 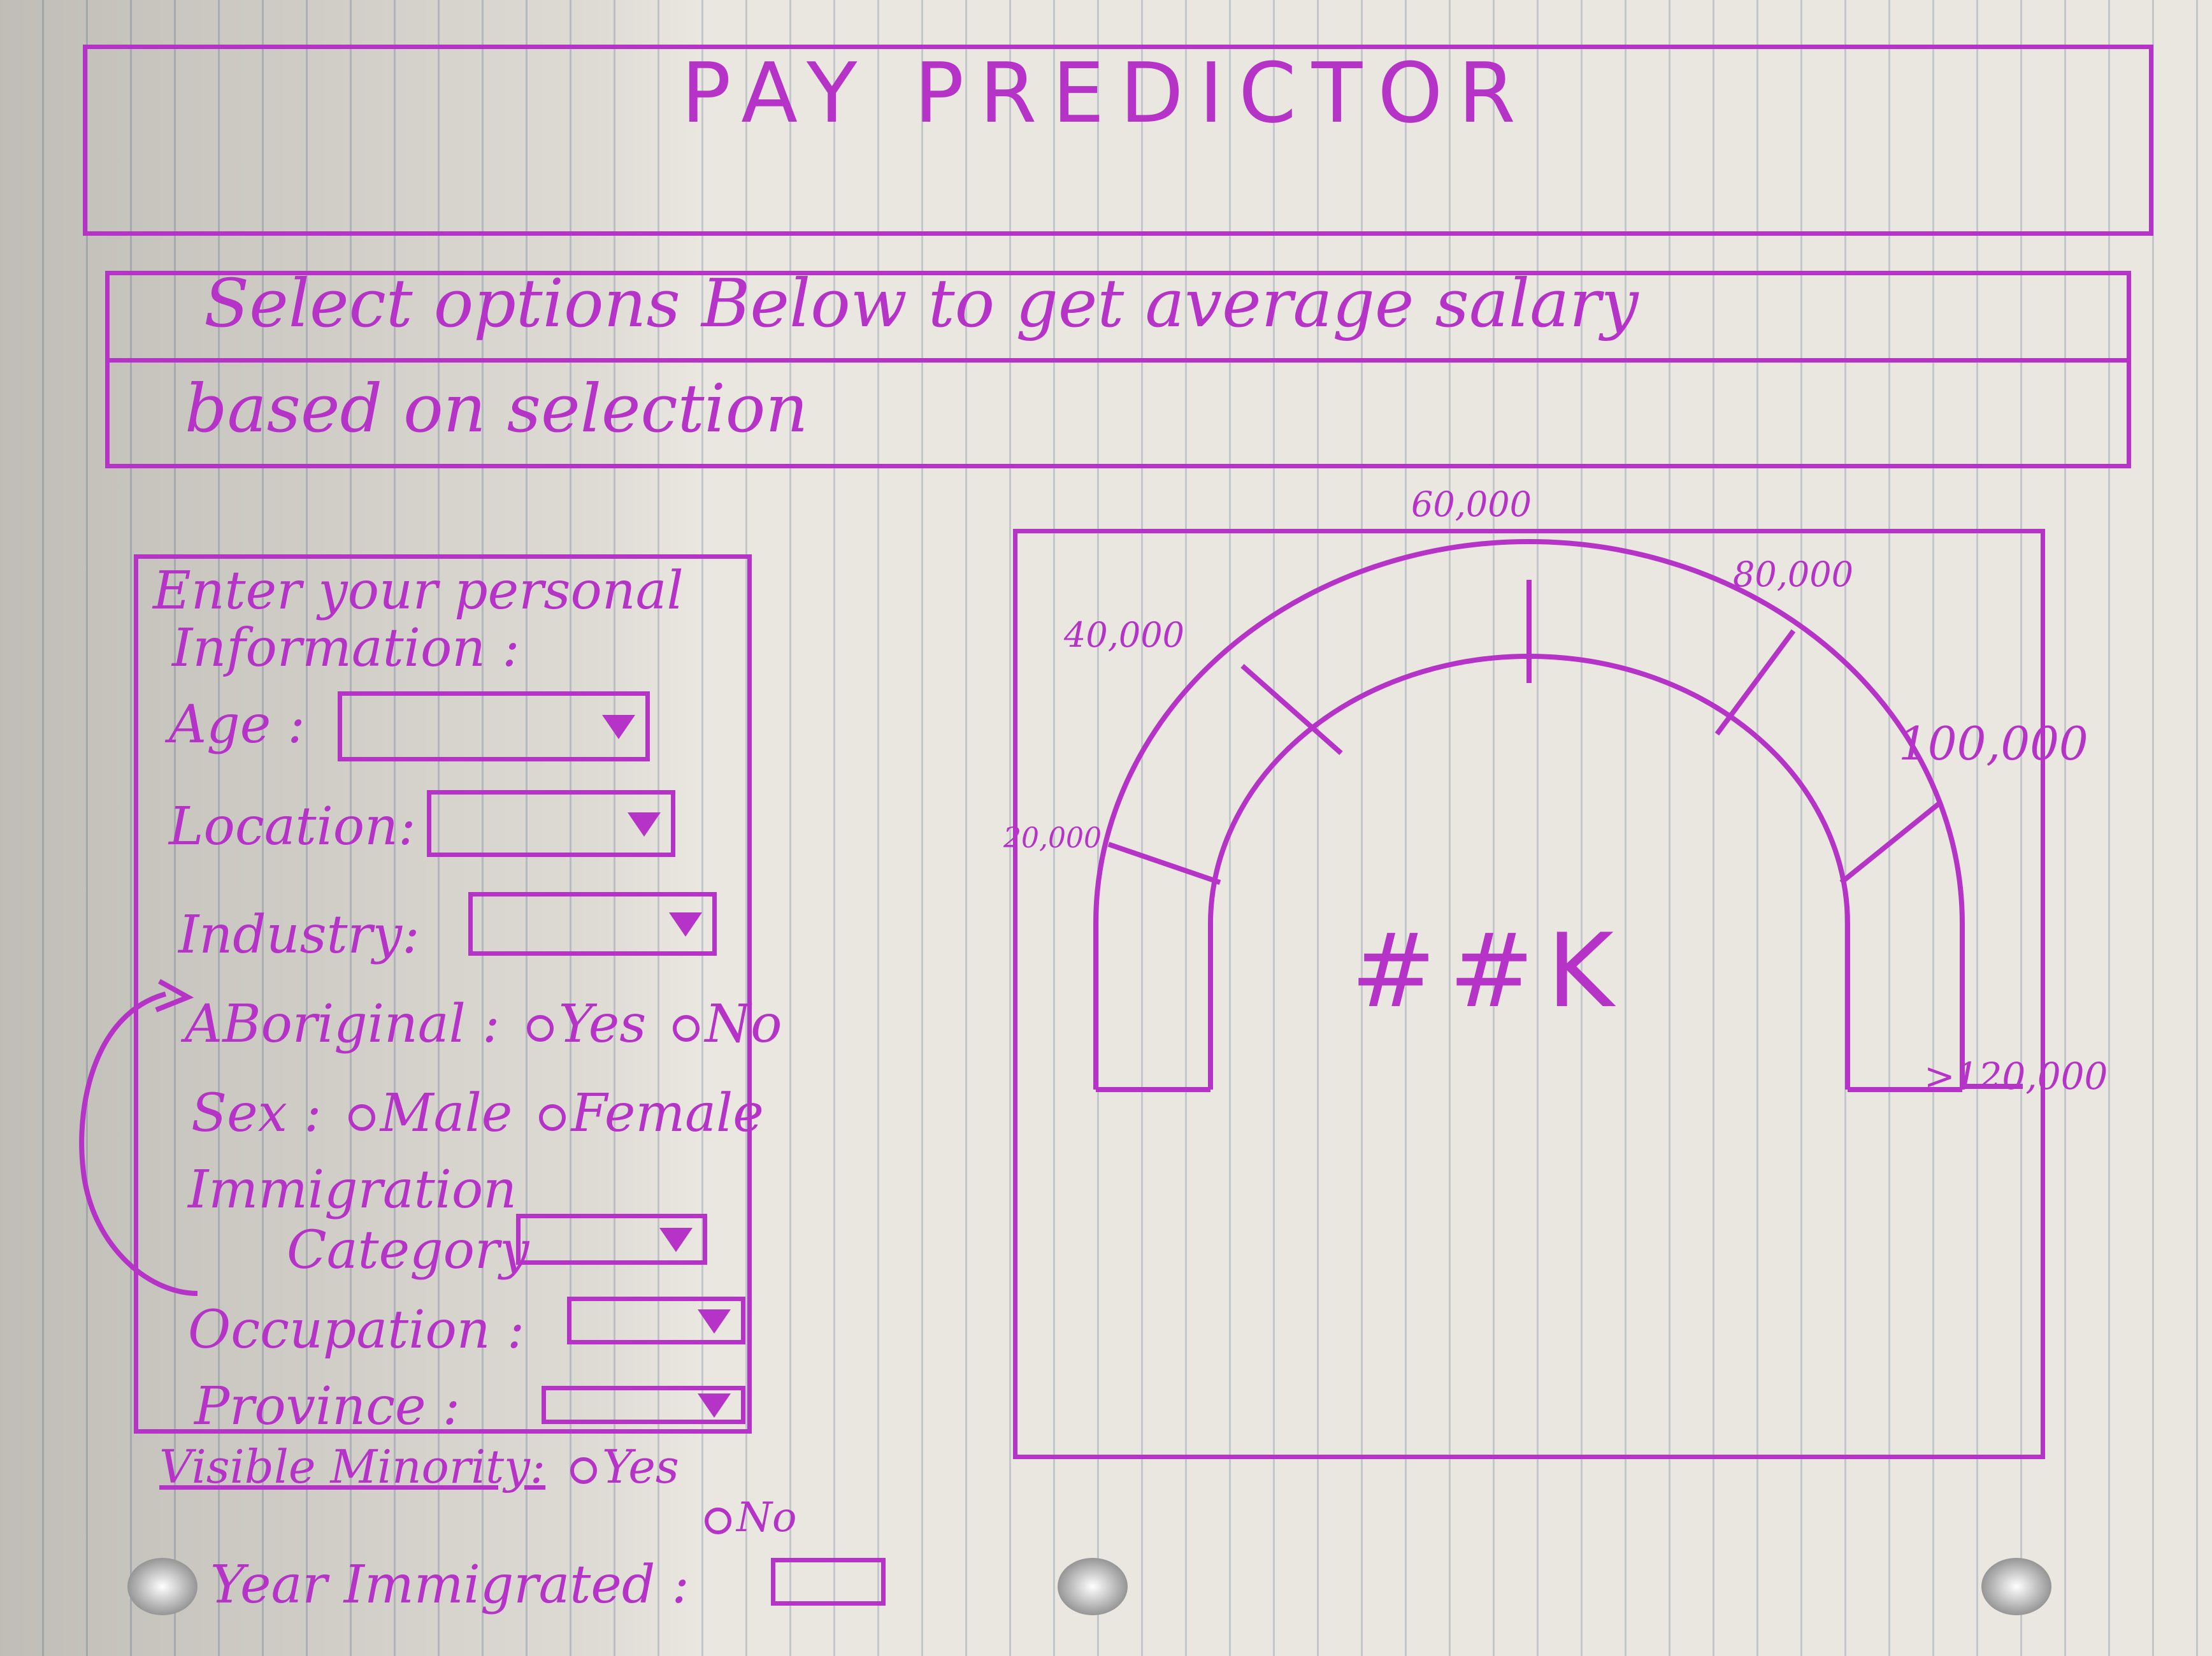 What do you see at coordinates (138, 1137) in the screenshot?
I see `flow-arrow-icon` at bounding box center [138, 1137].